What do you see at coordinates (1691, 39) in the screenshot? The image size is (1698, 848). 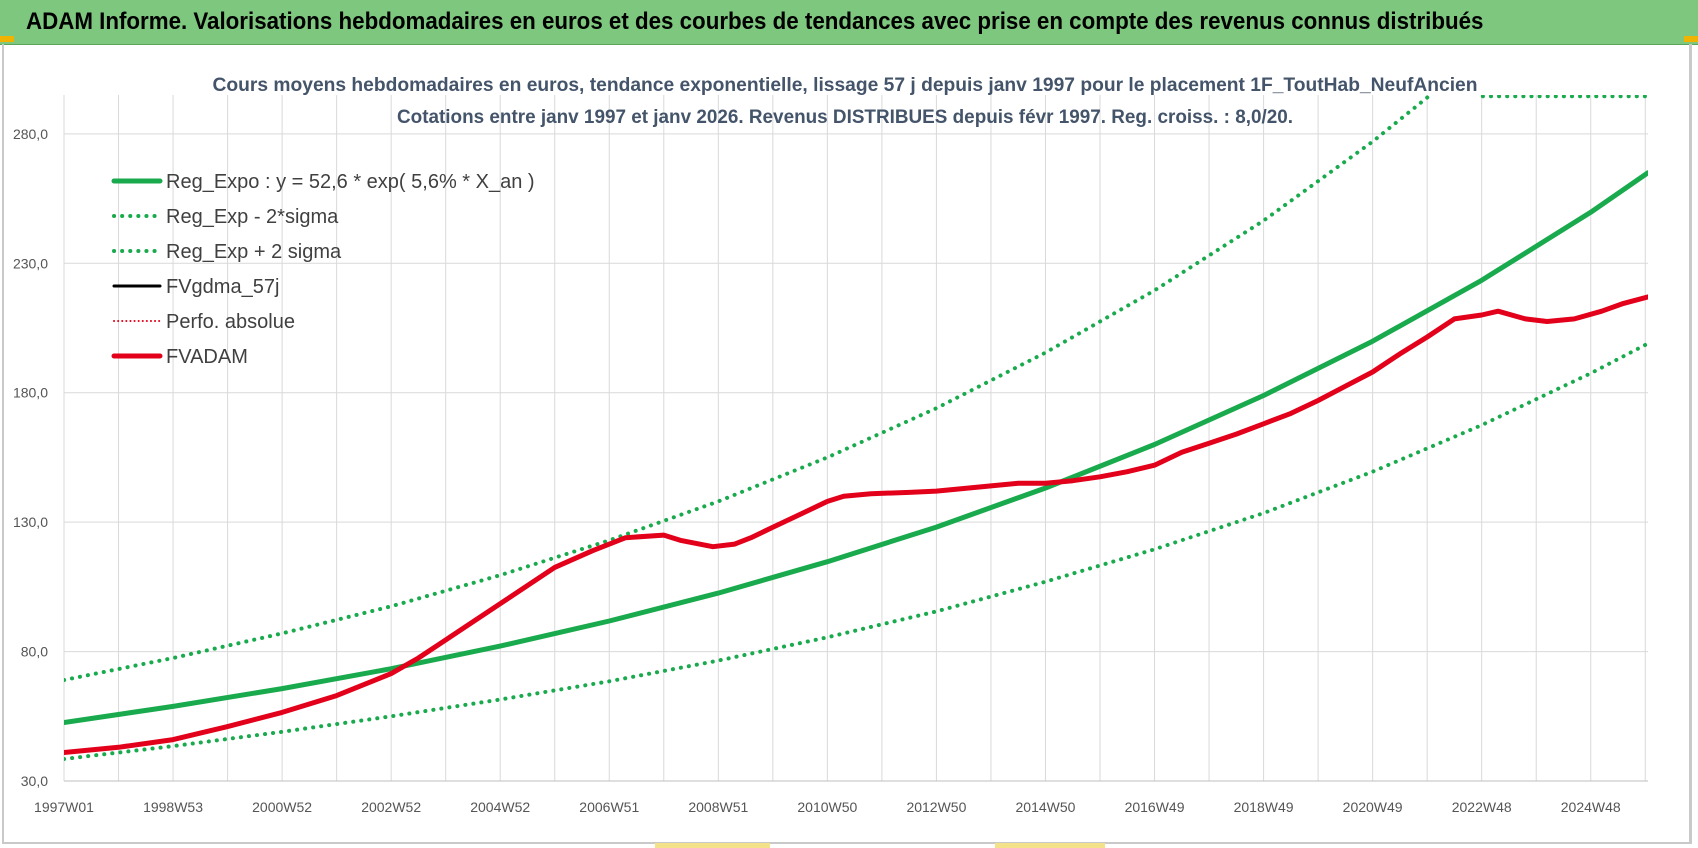 I see `corner-mark-right` at bounding box center [1691, 39].